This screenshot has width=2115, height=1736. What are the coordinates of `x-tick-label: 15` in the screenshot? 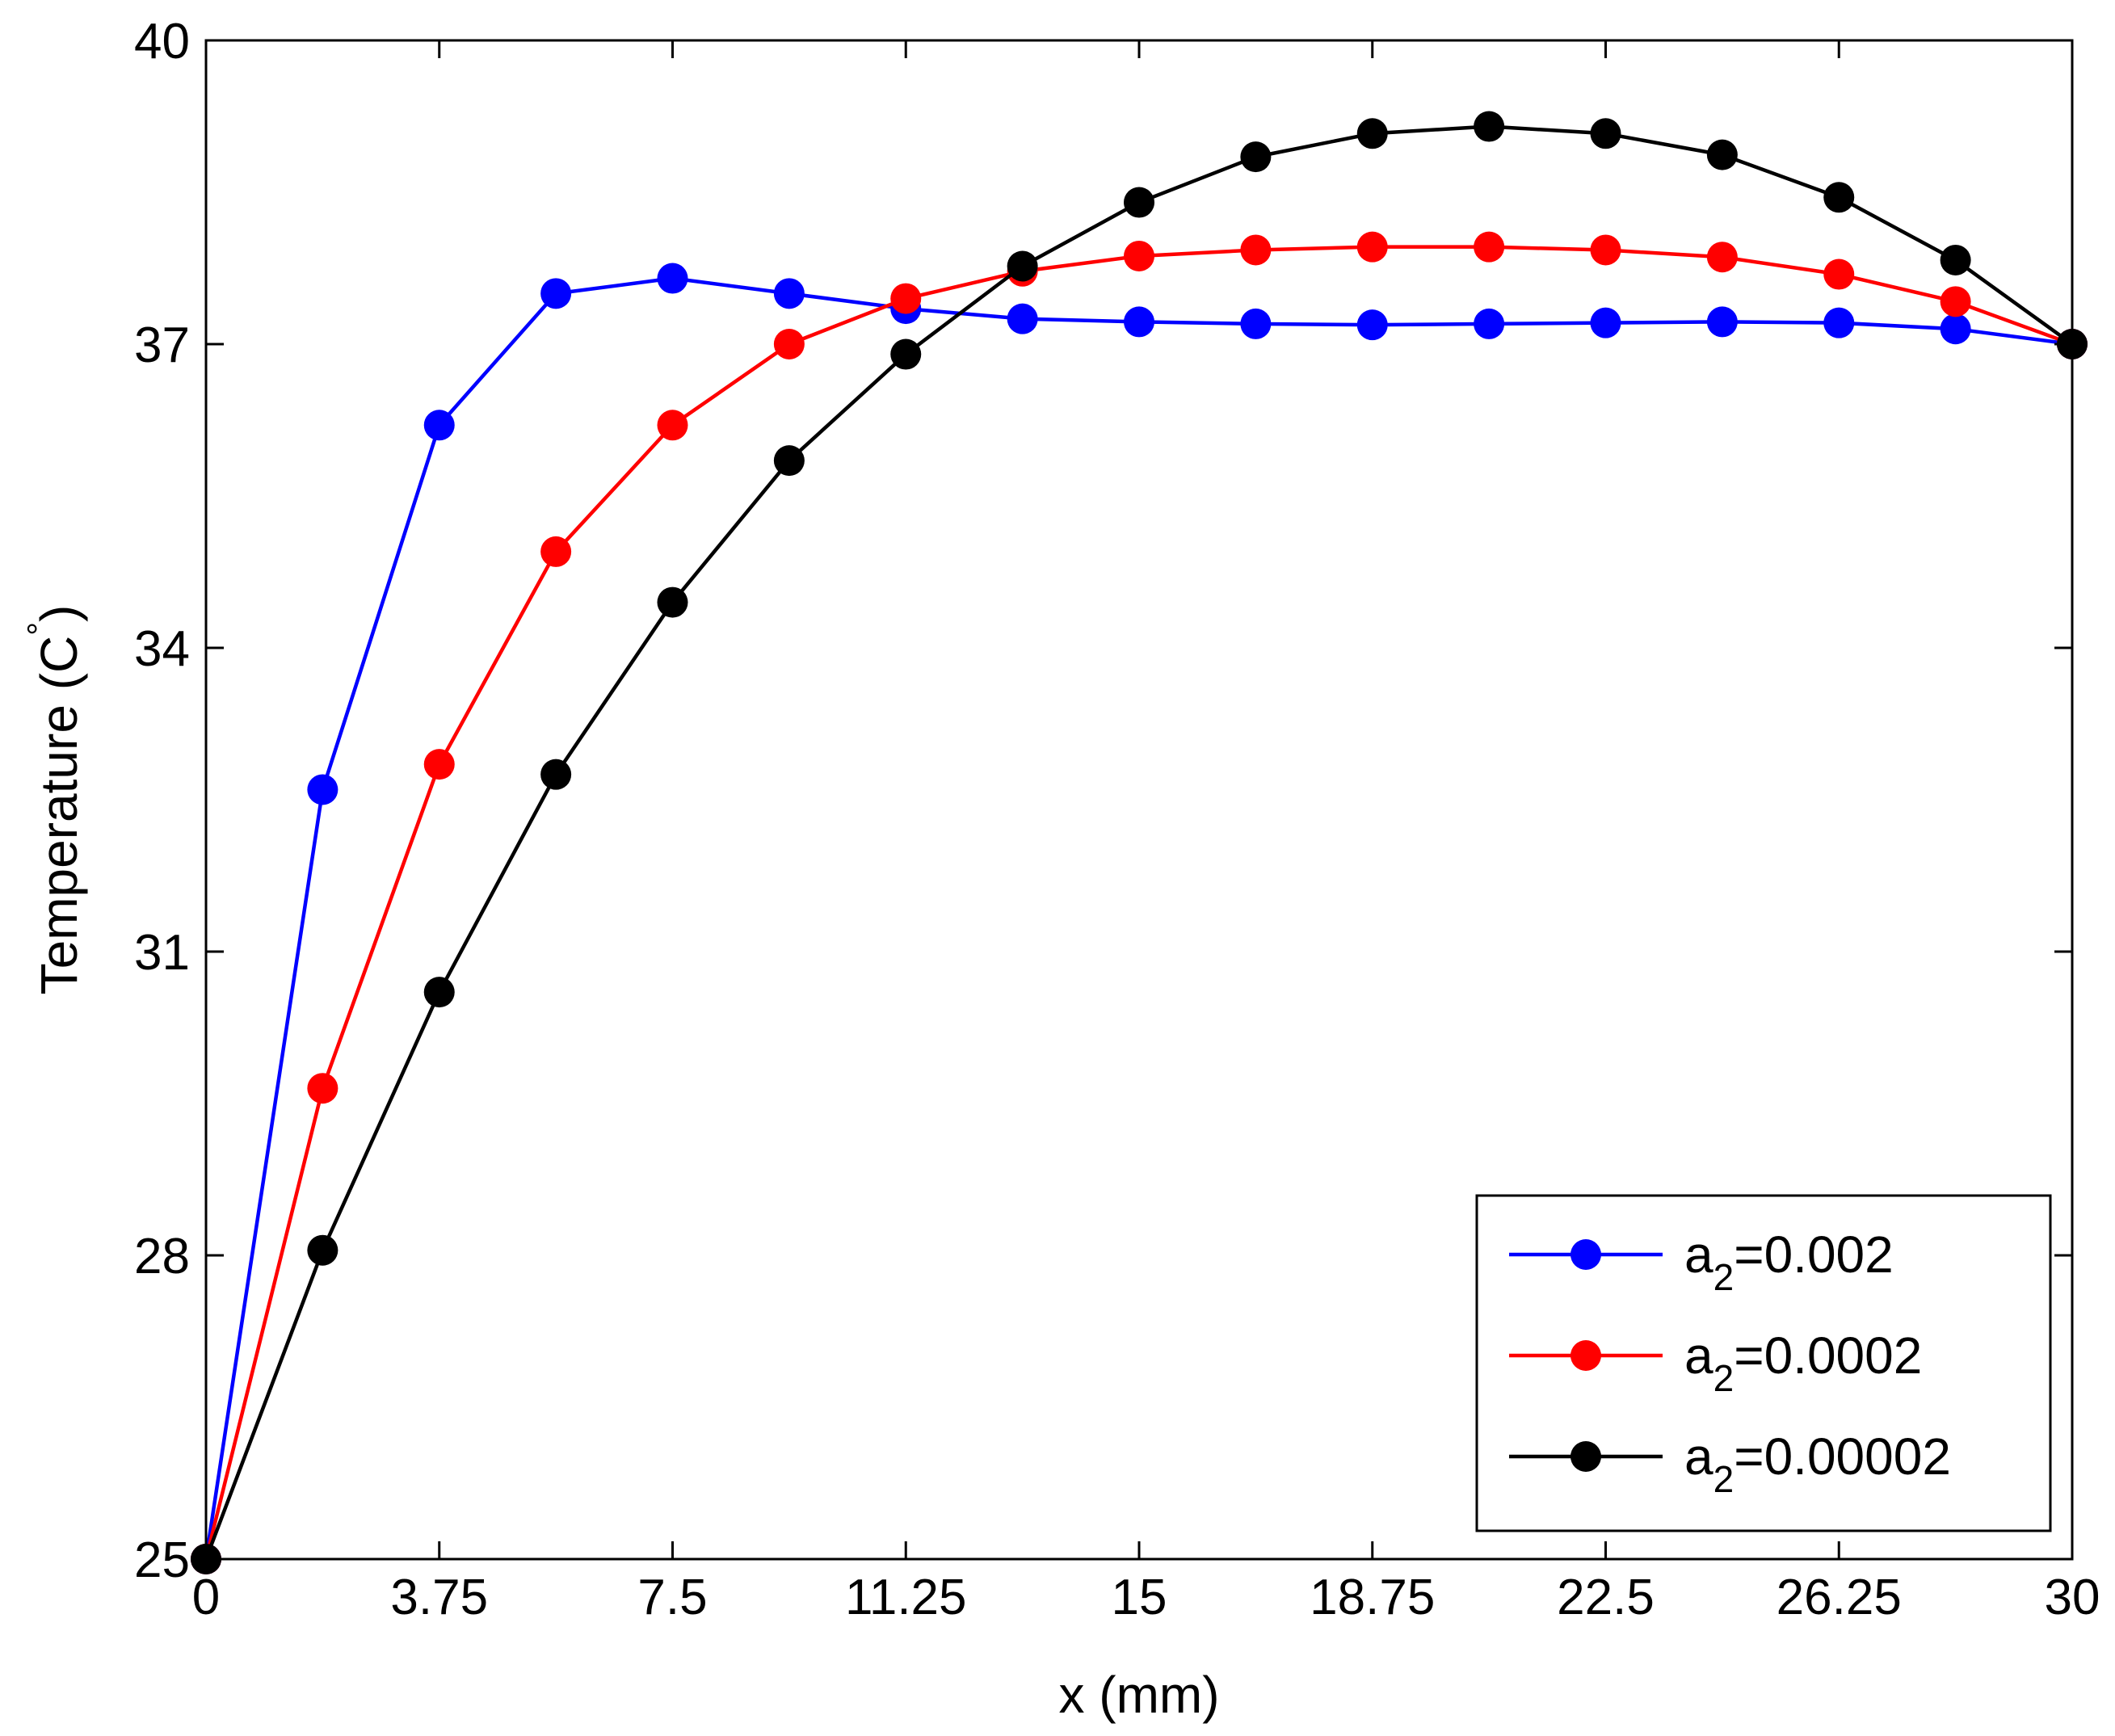 It's located at (1139, 1597).